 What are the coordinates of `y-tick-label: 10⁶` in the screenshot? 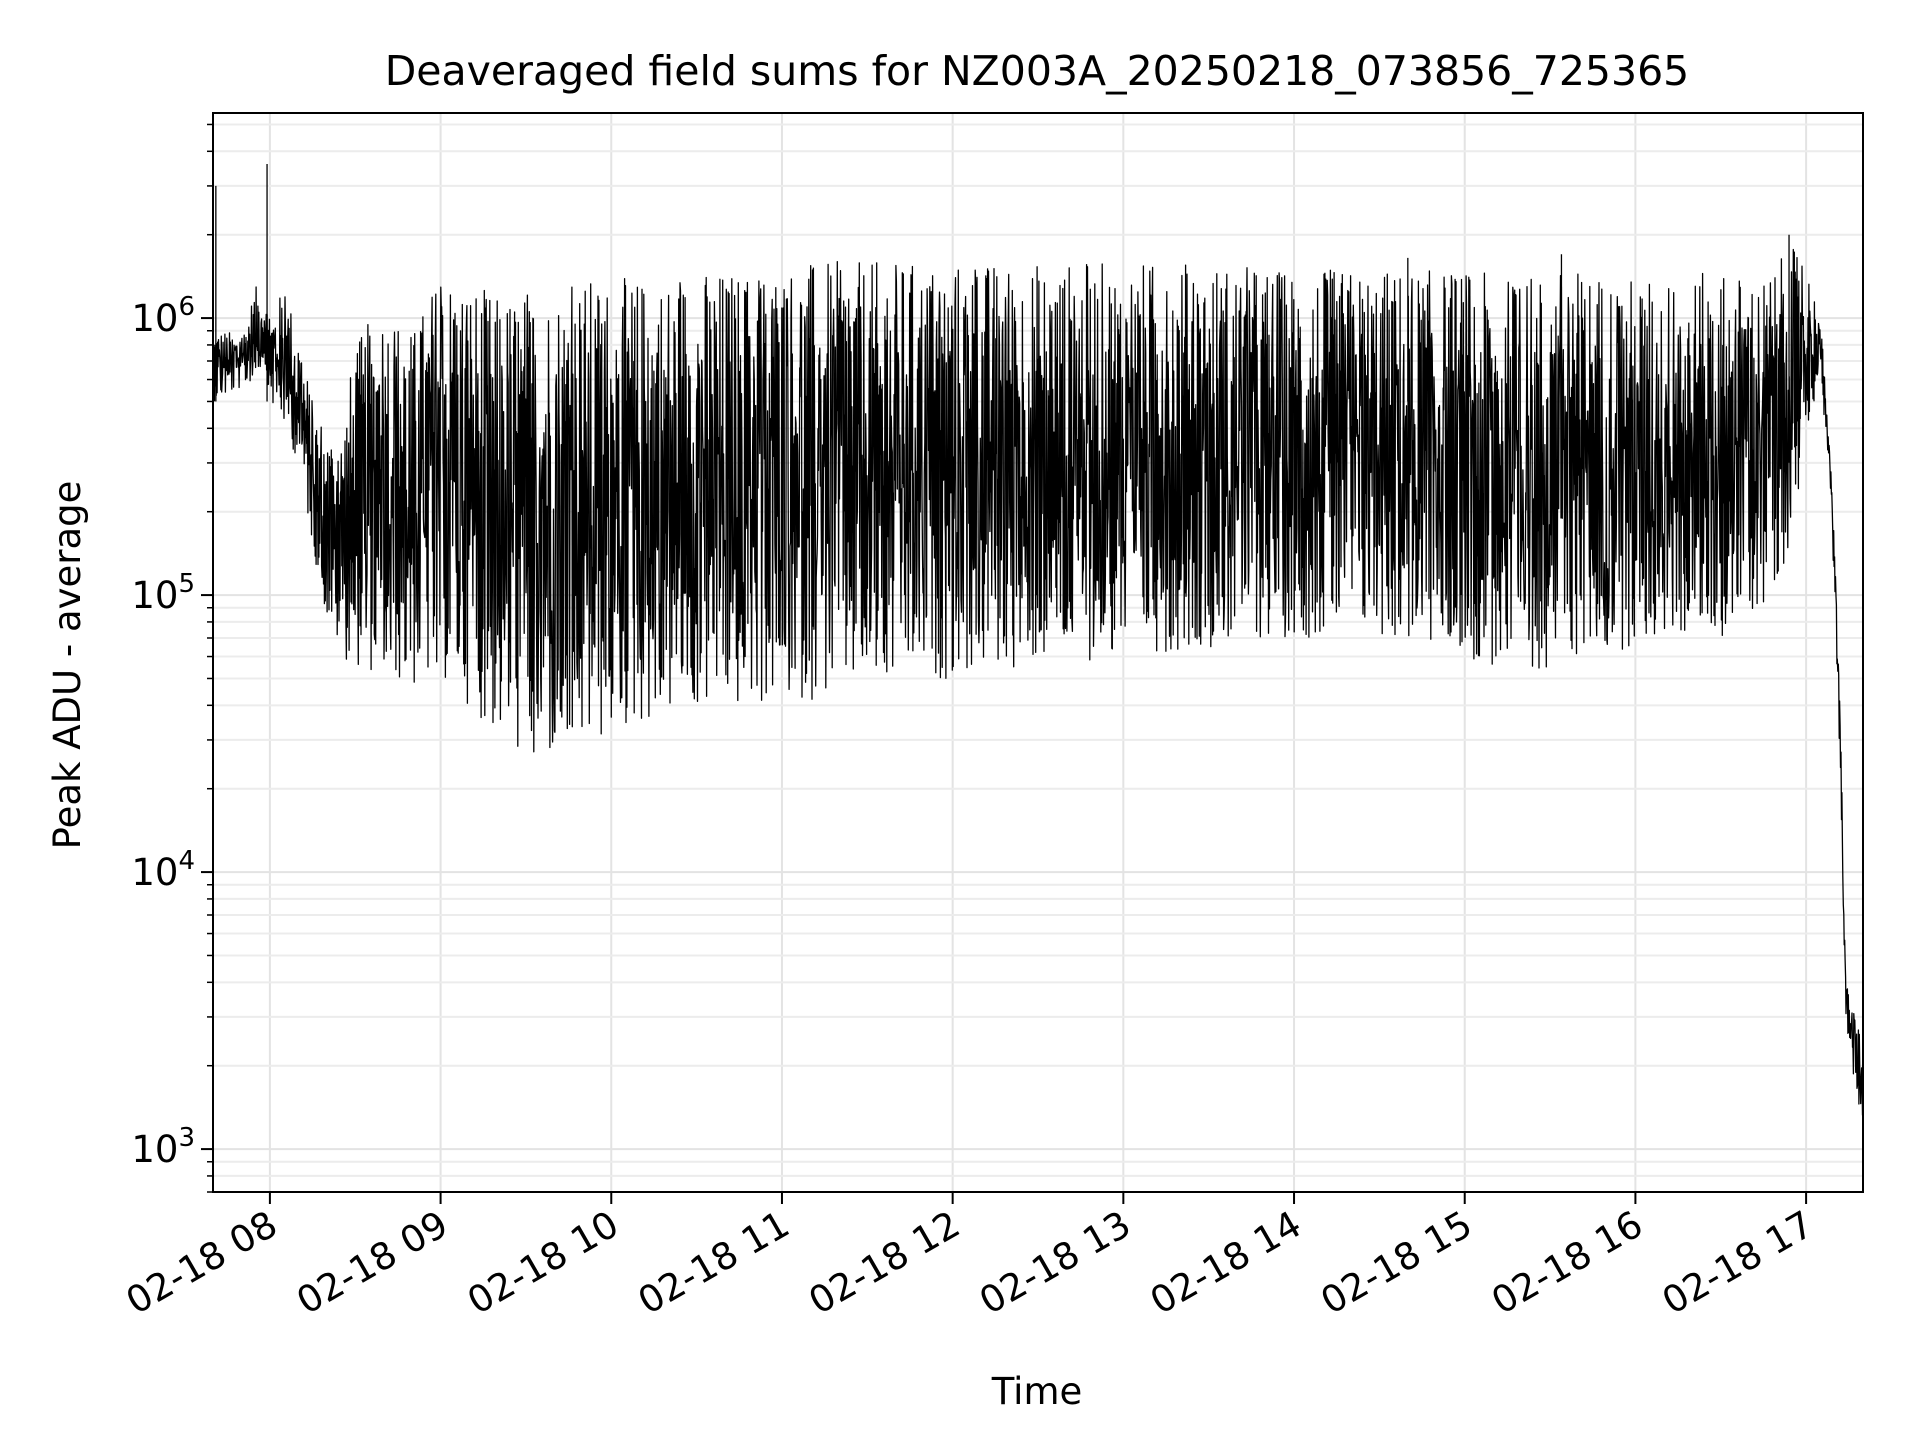 It's located at (163, 316).